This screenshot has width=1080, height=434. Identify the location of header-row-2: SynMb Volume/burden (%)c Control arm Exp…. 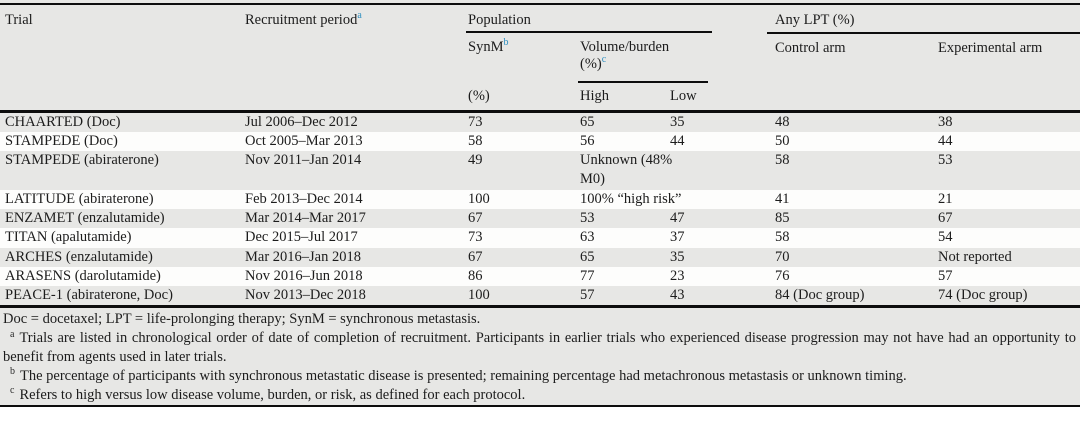
(540, 58).